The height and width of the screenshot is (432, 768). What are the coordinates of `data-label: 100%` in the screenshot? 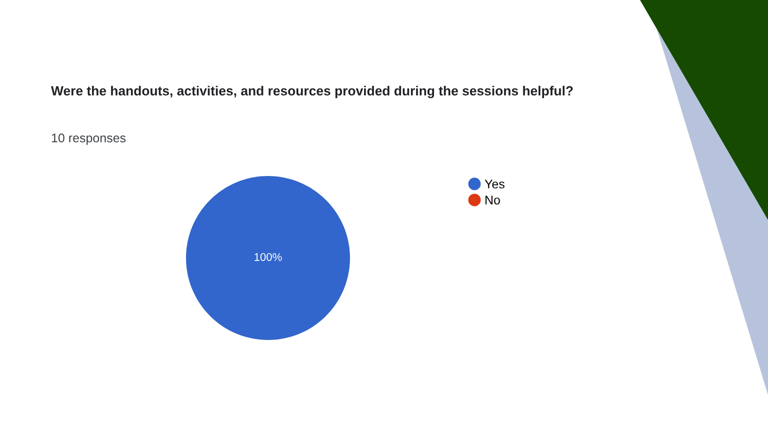 It's located at (268, 257).